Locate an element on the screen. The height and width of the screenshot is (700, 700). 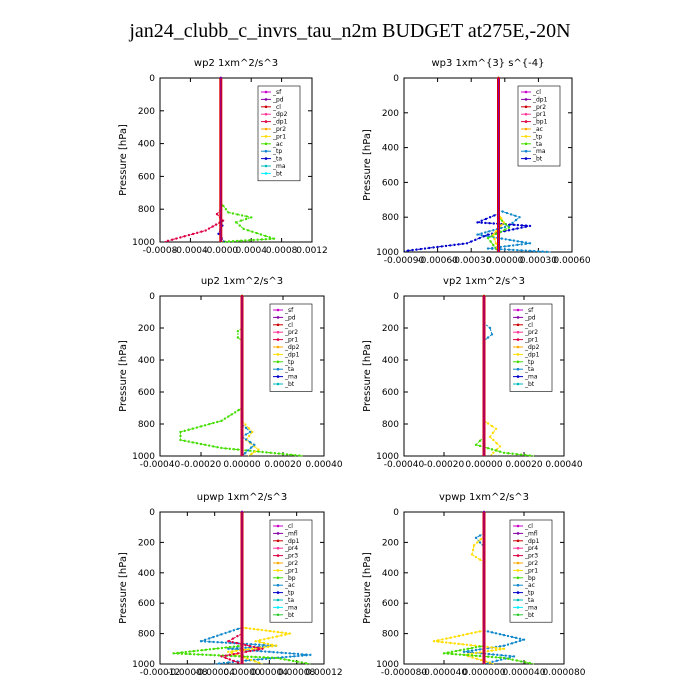
plot-frame is located at coordinates (488, 165).